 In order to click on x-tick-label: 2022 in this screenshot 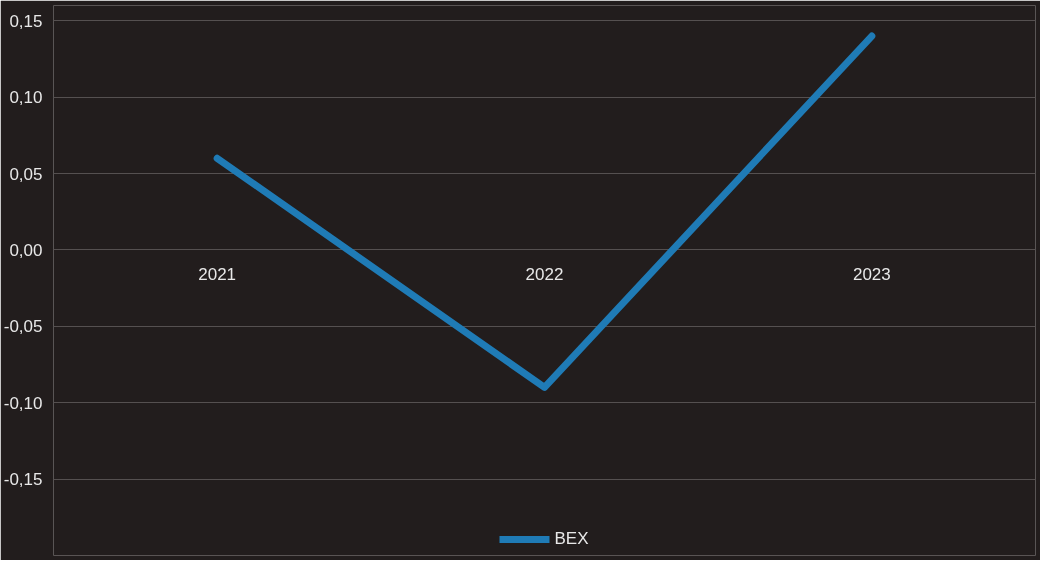, I will do `click(544, 274)`.